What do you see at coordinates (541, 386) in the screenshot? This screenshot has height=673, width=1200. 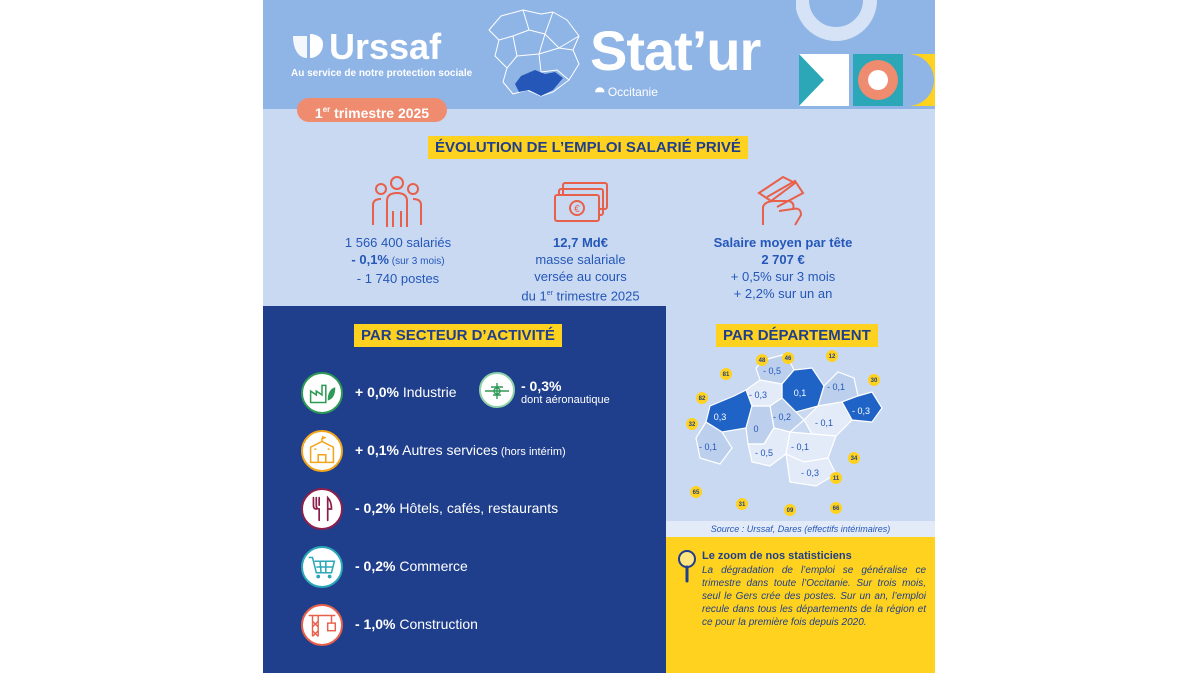 I see `aero-value: - 0,3%` at bounding box center [541, 386].